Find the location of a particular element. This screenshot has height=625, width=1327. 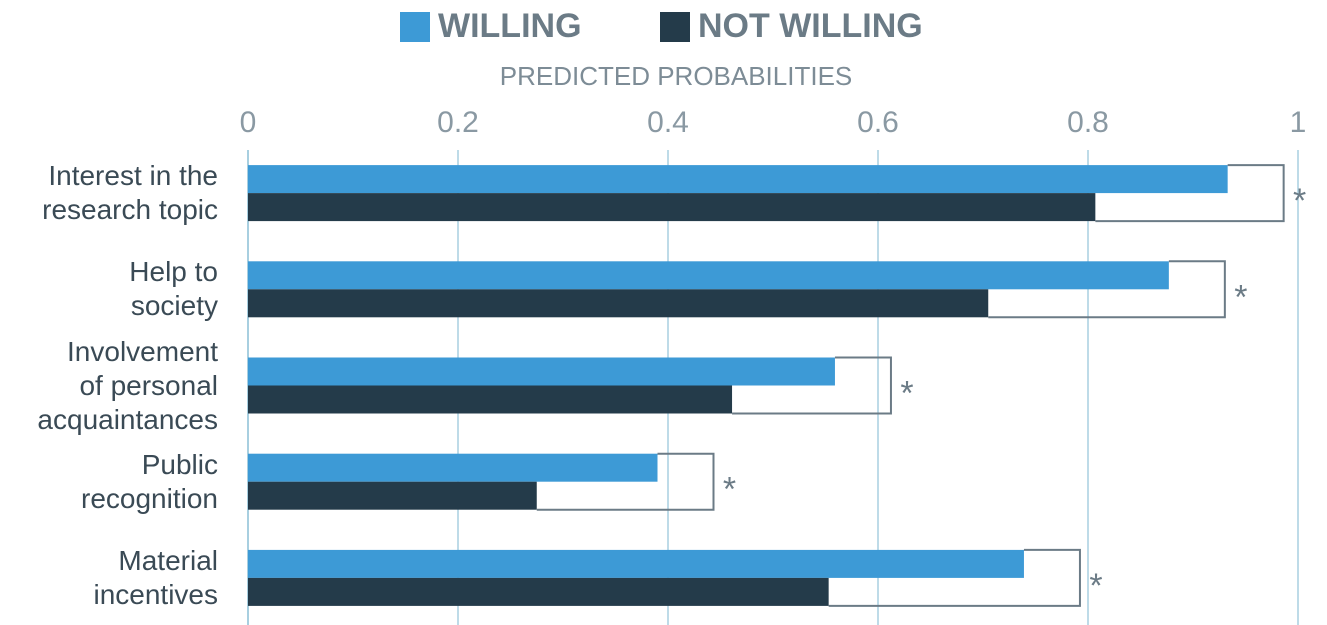

category-label: Involvement of personal acquaintances is located at coordinates (127, 385).